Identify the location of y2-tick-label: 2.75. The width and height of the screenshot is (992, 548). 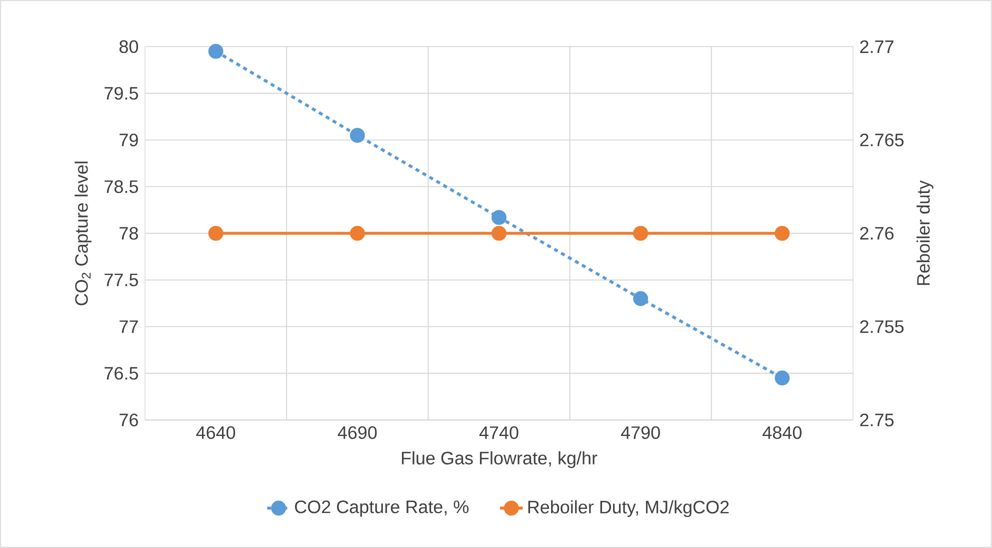
(877, 420).